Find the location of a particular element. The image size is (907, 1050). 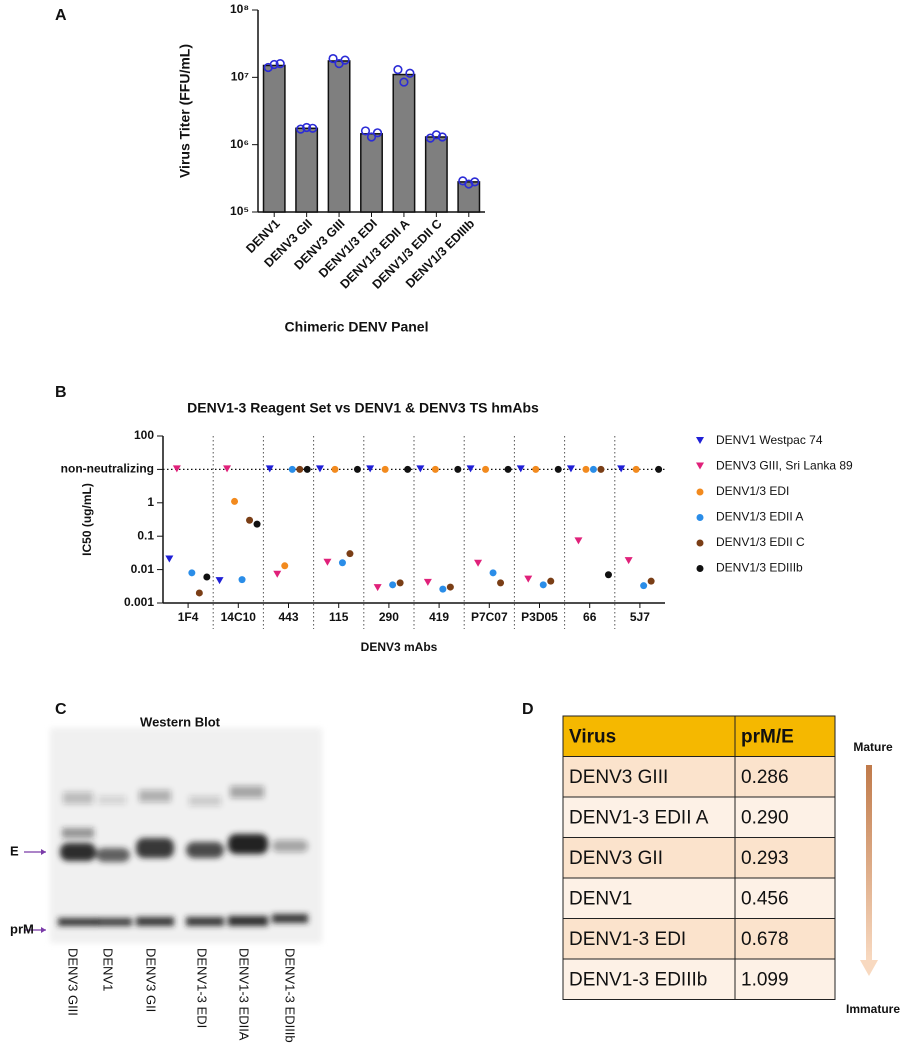

y-tick-label: 10⁵ is located at coordinates (239, 211).